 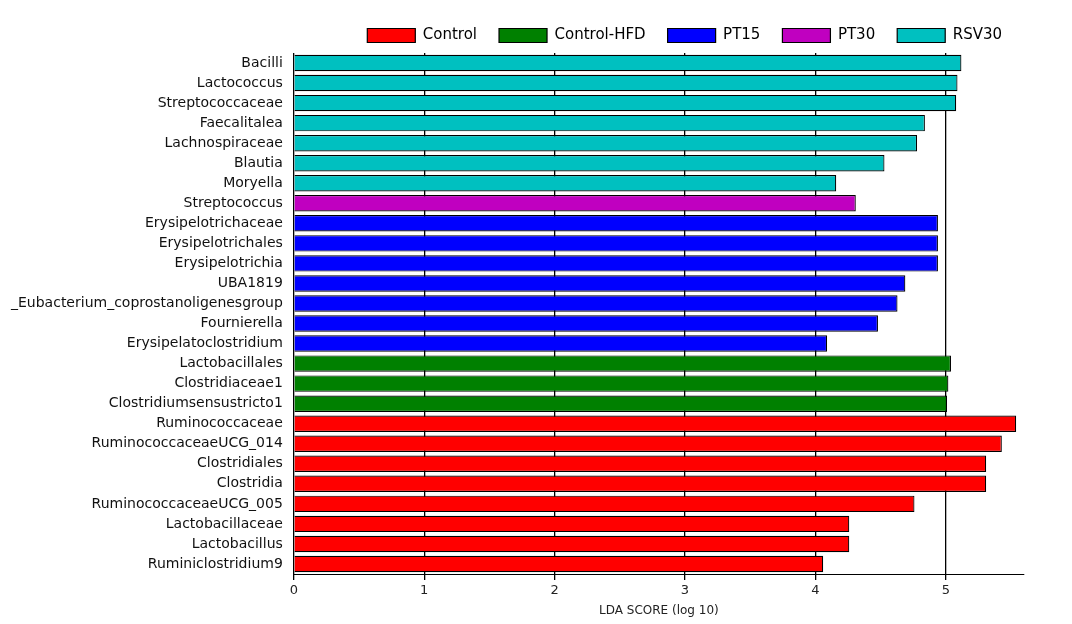 What do you see at coordinates (224, 522) in the screenshot?
I see `y-tick-label: Lactobacillaceae` at bounding box center [224, 522].